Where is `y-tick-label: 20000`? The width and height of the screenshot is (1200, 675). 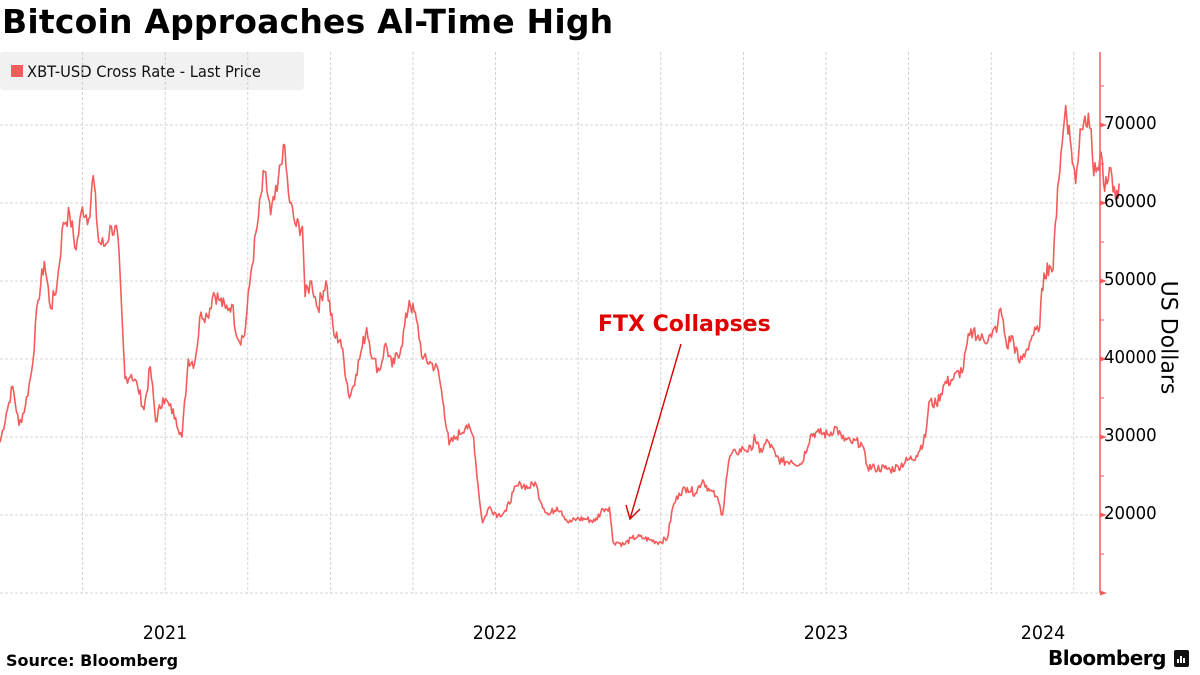 y-tick-label: 20000 is located at coordinates (1130, 513).